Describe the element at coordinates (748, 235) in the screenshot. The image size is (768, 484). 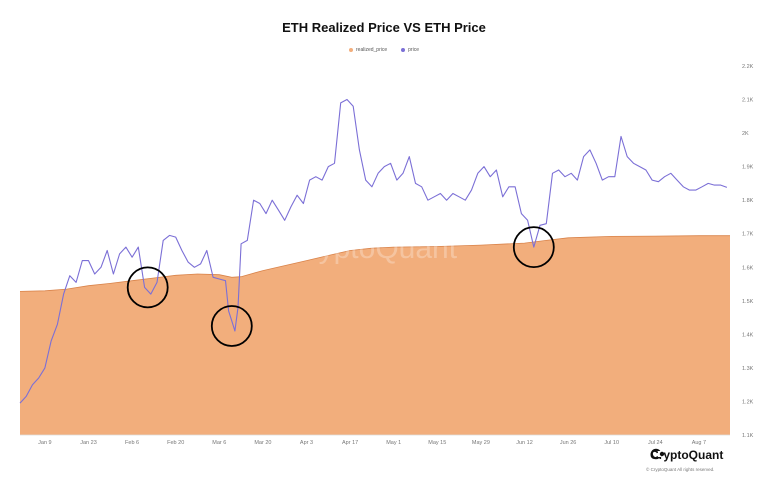
I see `y-tick-label: 1.7K` at that location.